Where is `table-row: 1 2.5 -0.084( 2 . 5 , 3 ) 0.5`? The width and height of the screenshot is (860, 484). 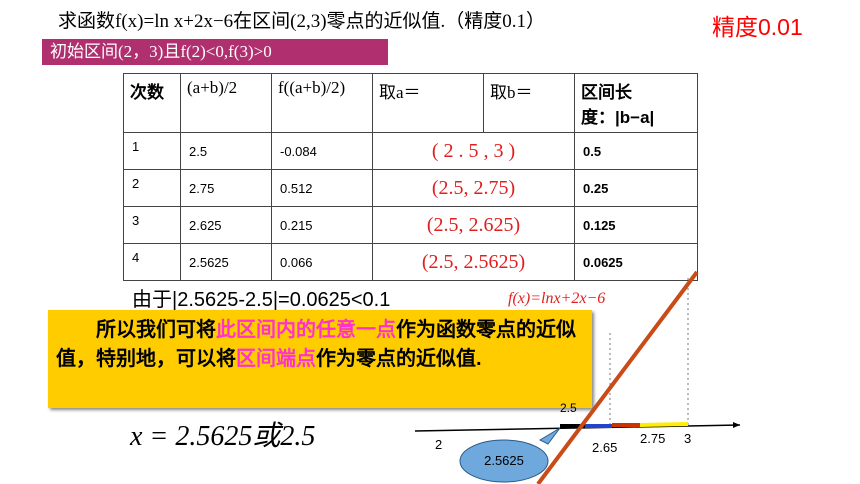 table-row: 1 2.5 -0.084( 2 . 5 , 3 ) 0.5 is located at coordinates (410, 151).